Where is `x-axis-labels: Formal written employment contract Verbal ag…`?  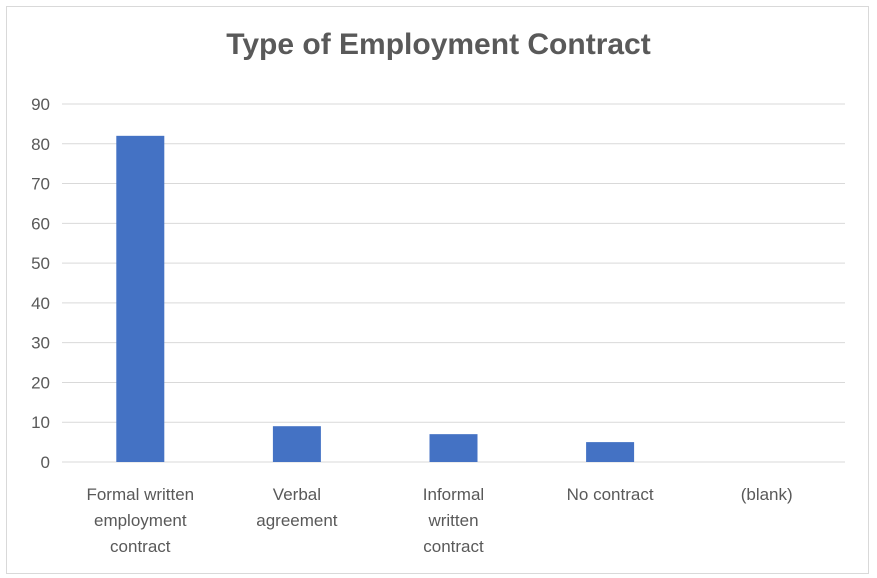
x-axis-labels: Formal written employment contract Verbal ag… is located at coordinates (439, 520).